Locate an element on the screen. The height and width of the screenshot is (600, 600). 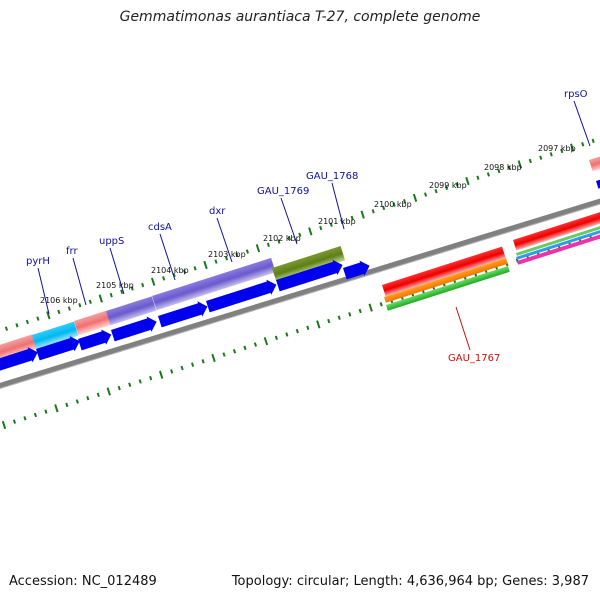
kbp-label: 2106 kbp is located at coordinates (59, 300).